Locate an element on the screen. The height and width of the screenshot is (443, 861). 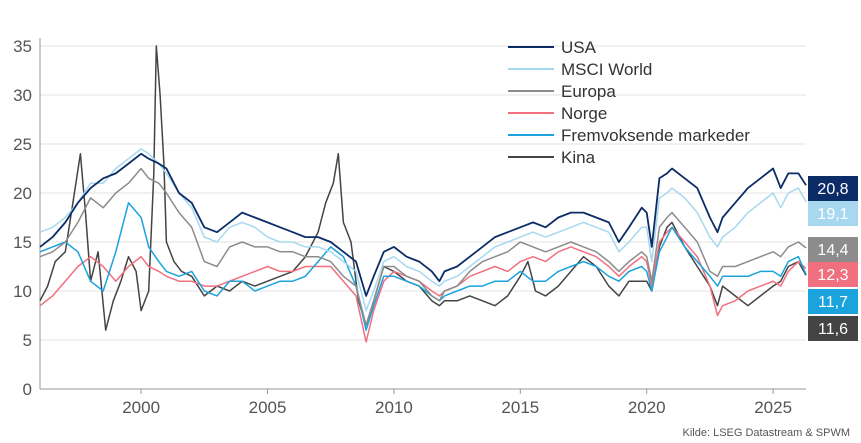
end-badge-value: 11,7 is located at coordinates (833, 302).